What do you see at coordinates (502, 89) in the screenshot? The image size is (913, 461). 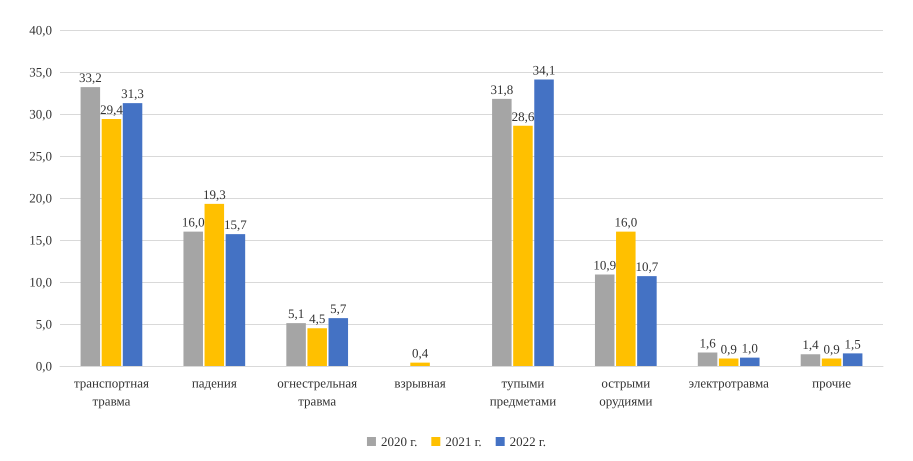 I see `data-label: 31,8` at bounding box center [502, 89].